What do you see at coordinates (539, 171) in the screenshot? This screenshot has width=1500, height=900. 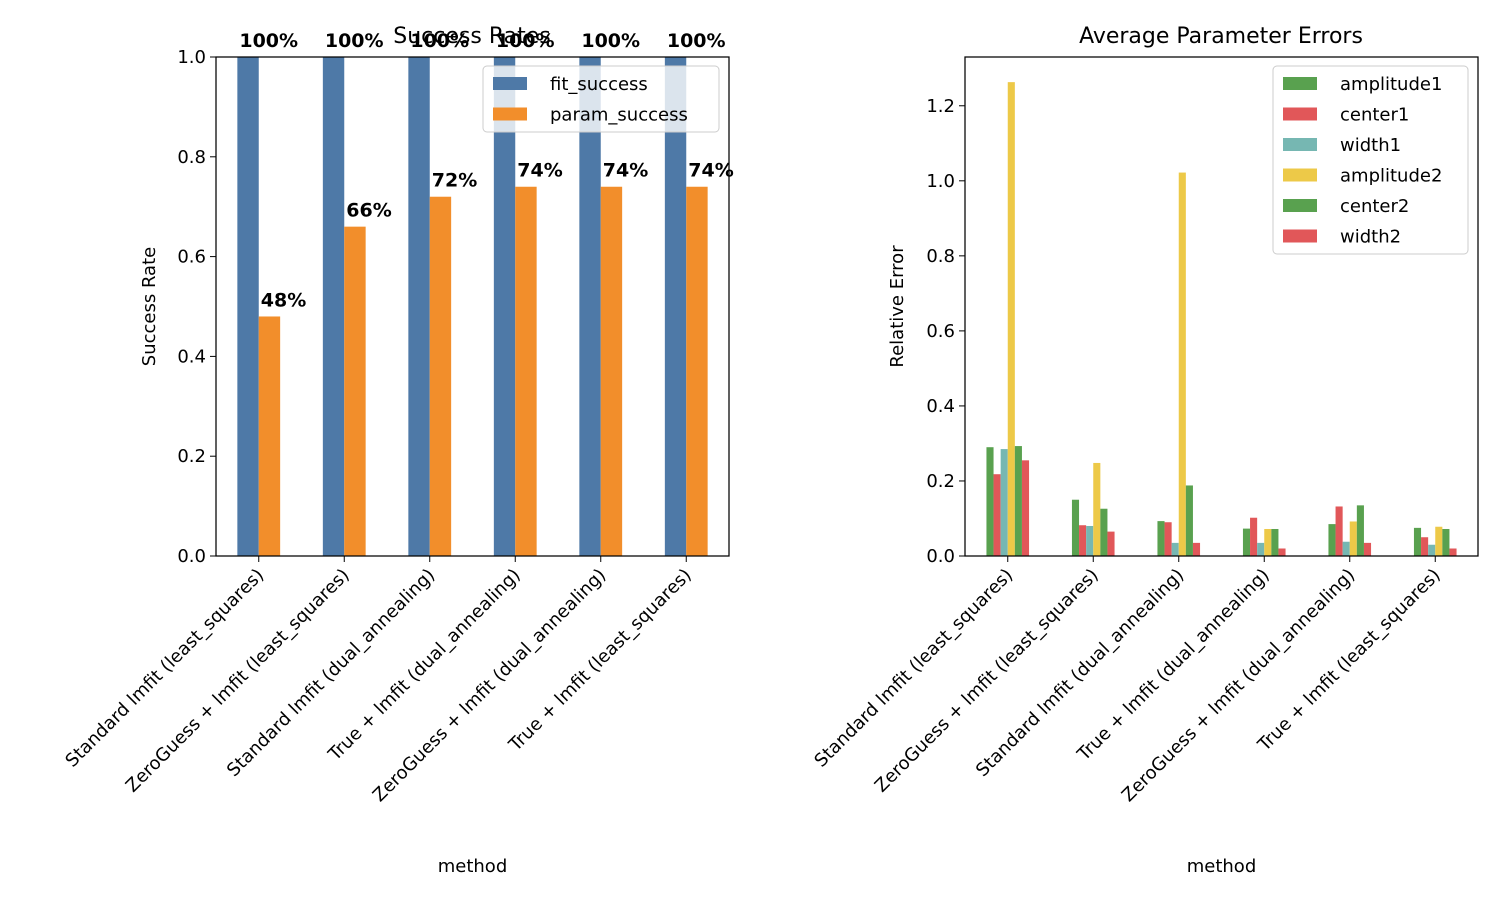 I see `data-label-param_success-3: 74%` at bounding box center [539, 171].